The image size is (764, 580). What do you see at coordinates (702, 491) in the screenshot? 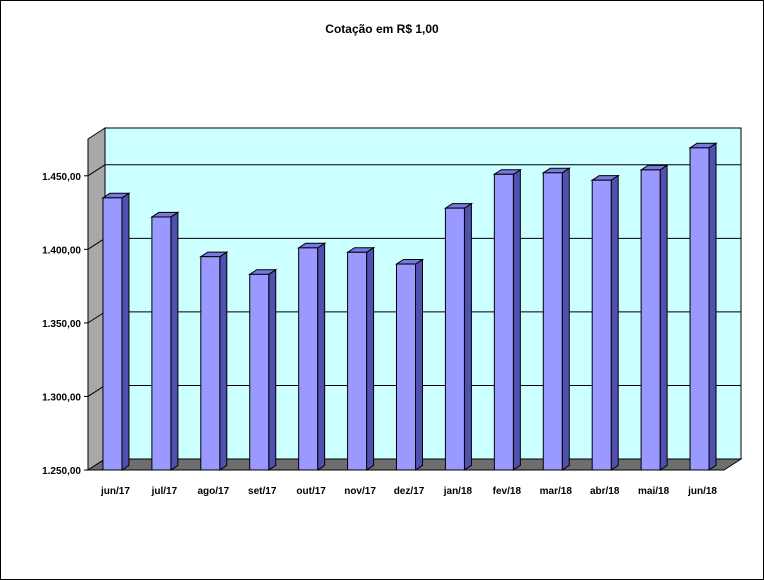
I see `x-tick-label: jun/18` at bounding box center [702, 491].